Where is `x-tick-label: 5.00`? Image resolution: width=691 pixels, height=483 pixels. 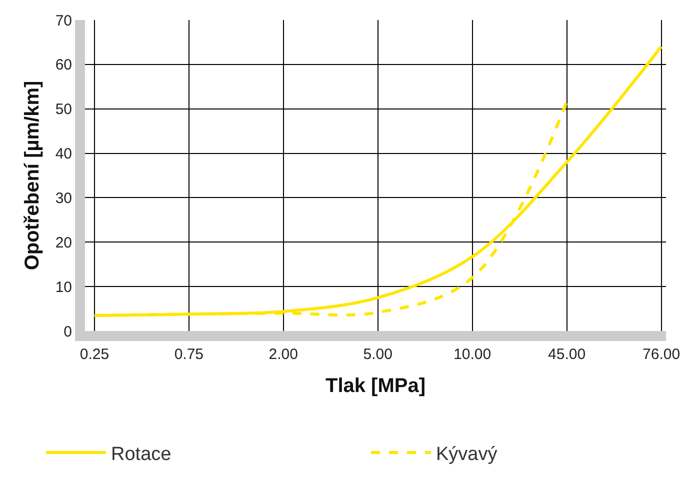
x-tick-label: 5.00 is located at coordinates (377, 354).